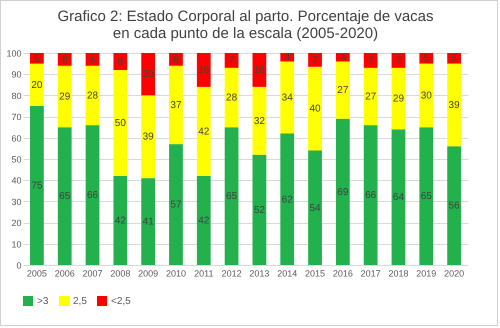  What do you see at coordinates (454, 206) in the screenshot?
I see `data-label: 56` at bounding box center [454, 206].